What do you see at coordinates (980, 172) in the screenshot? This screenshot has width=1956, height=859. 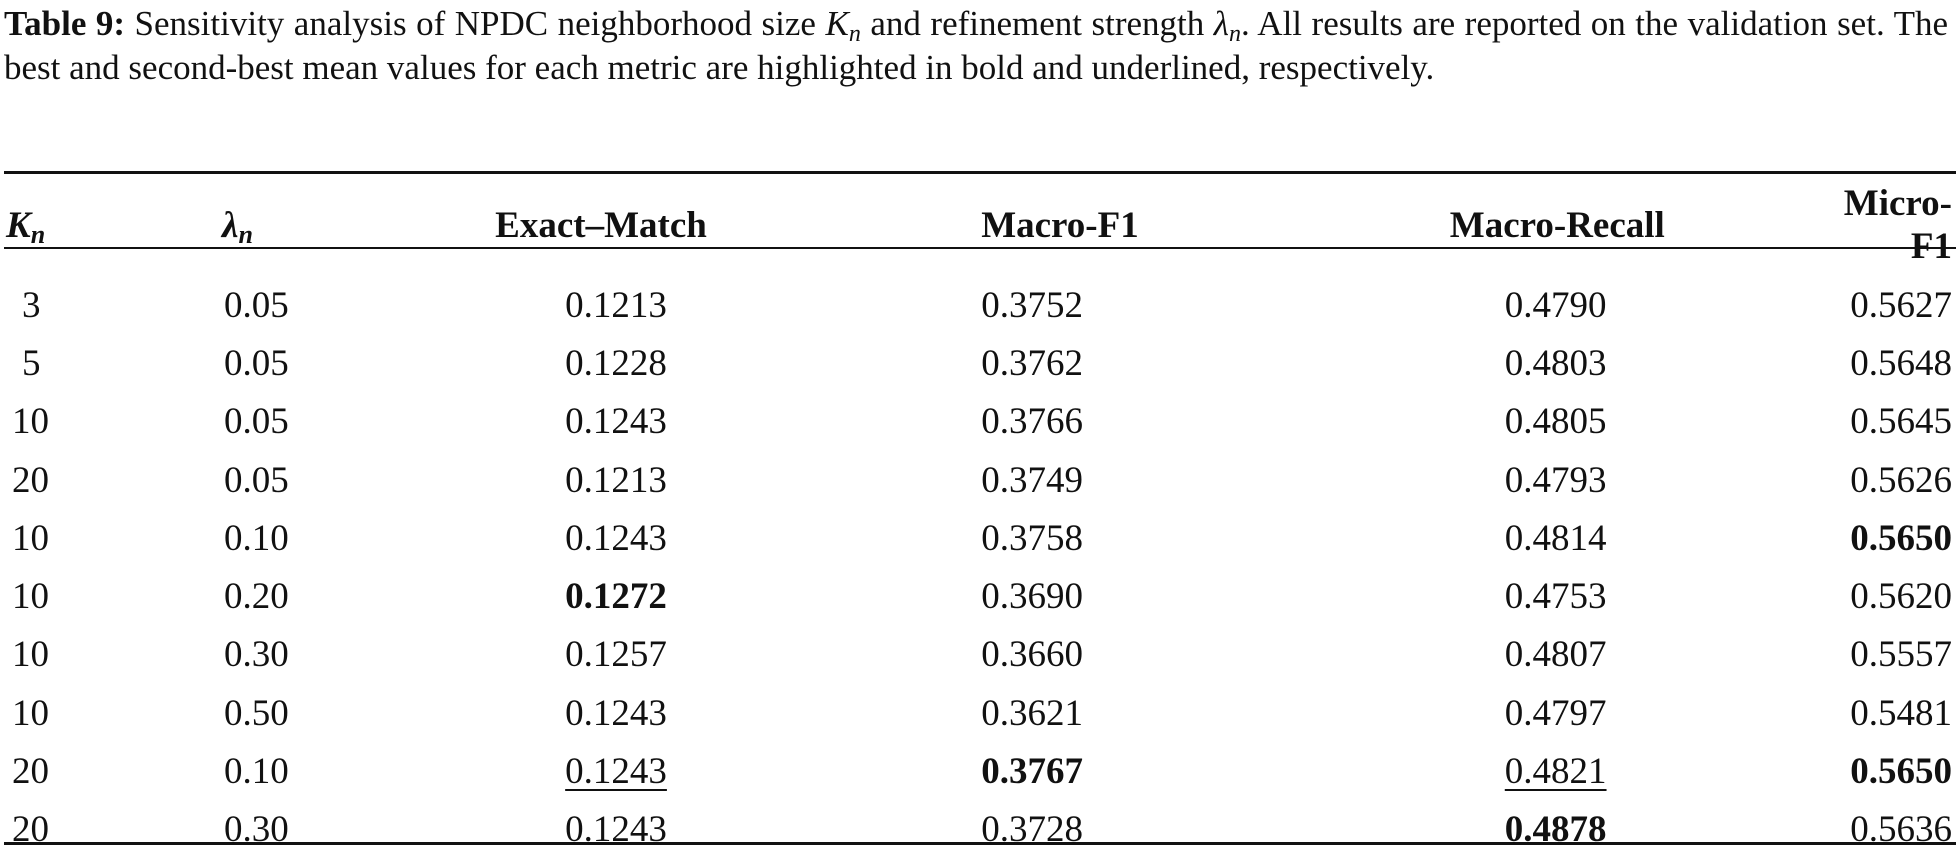 I see `table-top-rule` at bounding box center [980, 172].